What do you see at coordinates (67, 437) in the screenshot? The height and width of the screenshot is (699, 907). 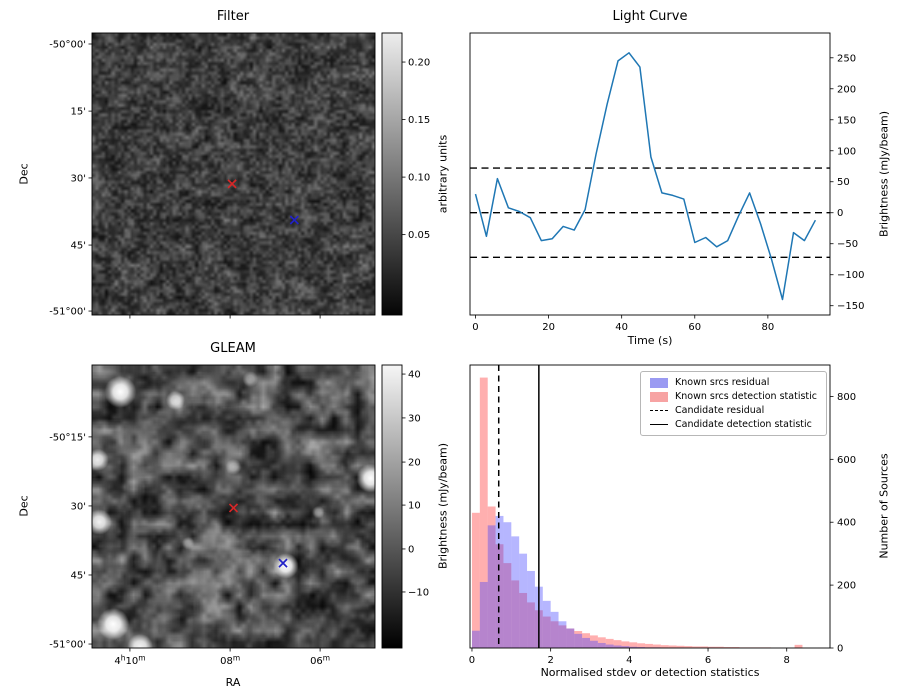 I see `gleam-ytick-label: -50°15'` at bounding box center [67, 437].